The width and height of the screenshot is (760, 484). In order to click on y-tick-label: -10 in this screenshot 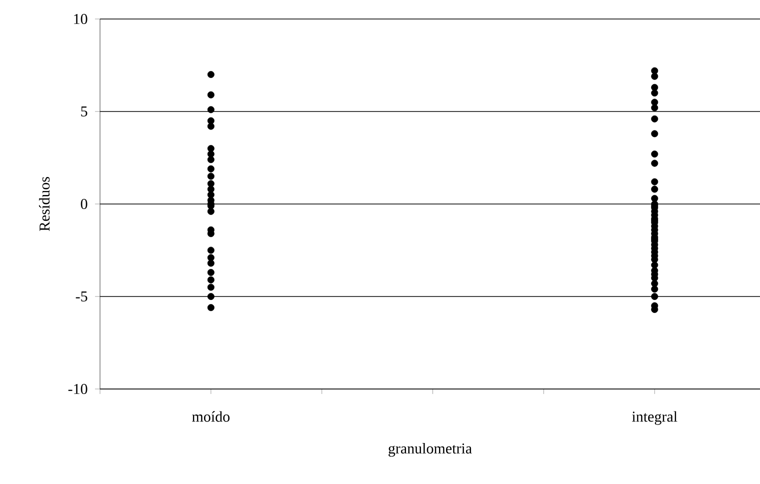, I will do `click(78, 389)`.